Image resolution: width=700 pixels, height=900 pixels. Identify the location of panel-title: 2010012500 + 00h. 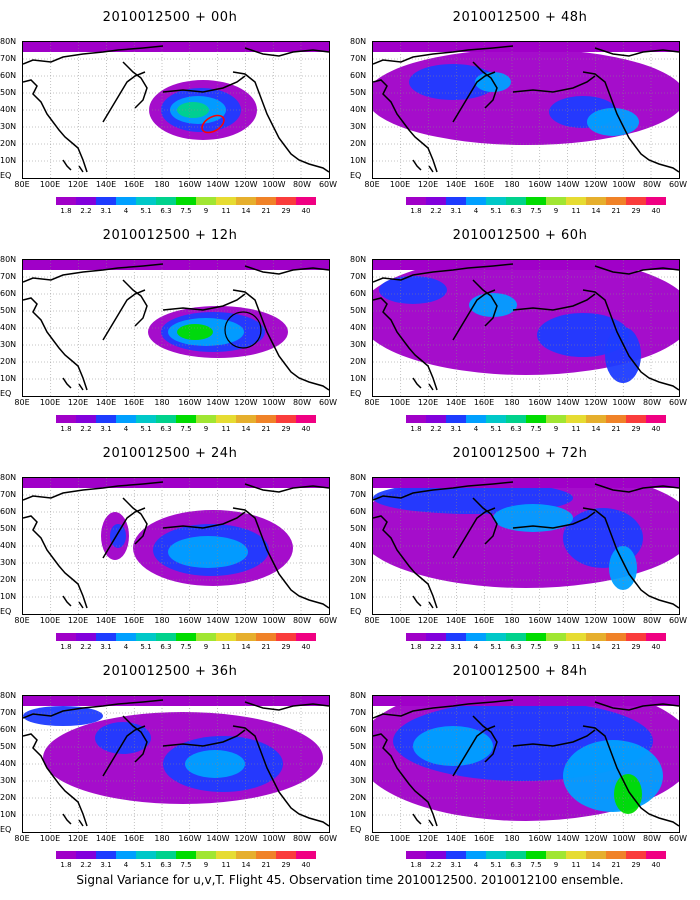
(170, 17).